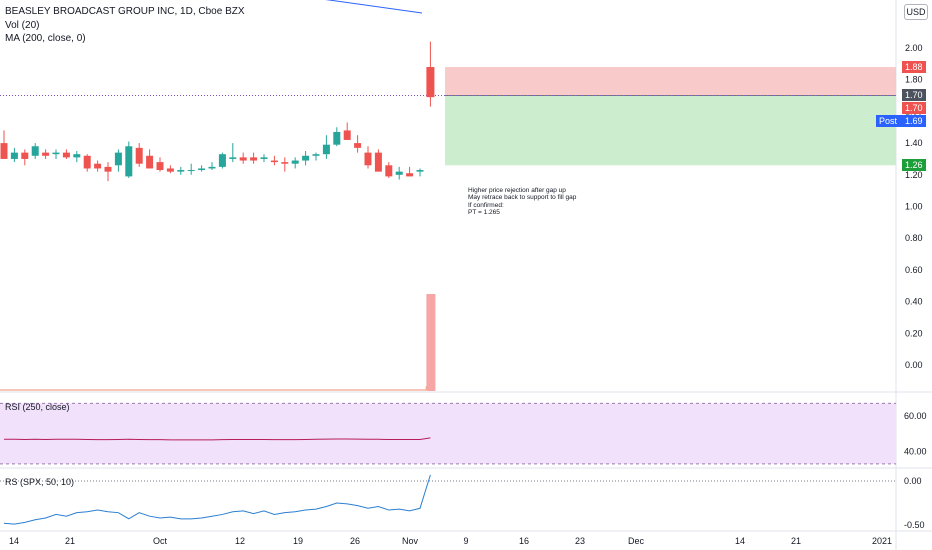  What do you see at coordinates (355, 541) in the screenshot?
I see `time-axis-tick: 26` at bounding box center [355, 541].